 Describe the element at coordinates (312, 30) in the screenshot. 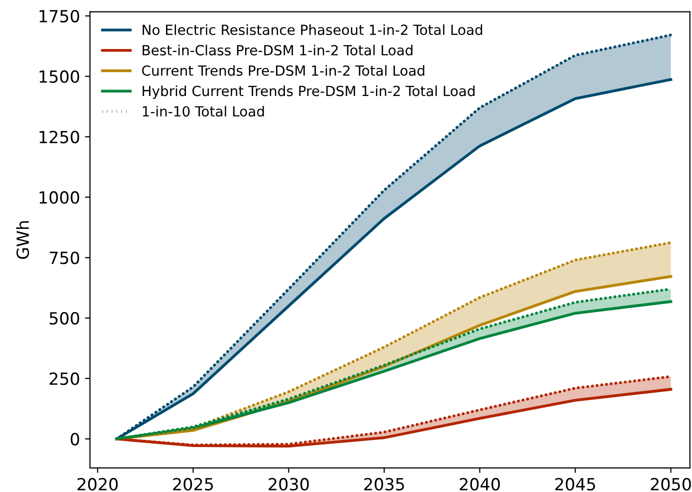

I see `legend-label: No Electric Resistance Phaseout 1-in-2 Total Load` at that location.